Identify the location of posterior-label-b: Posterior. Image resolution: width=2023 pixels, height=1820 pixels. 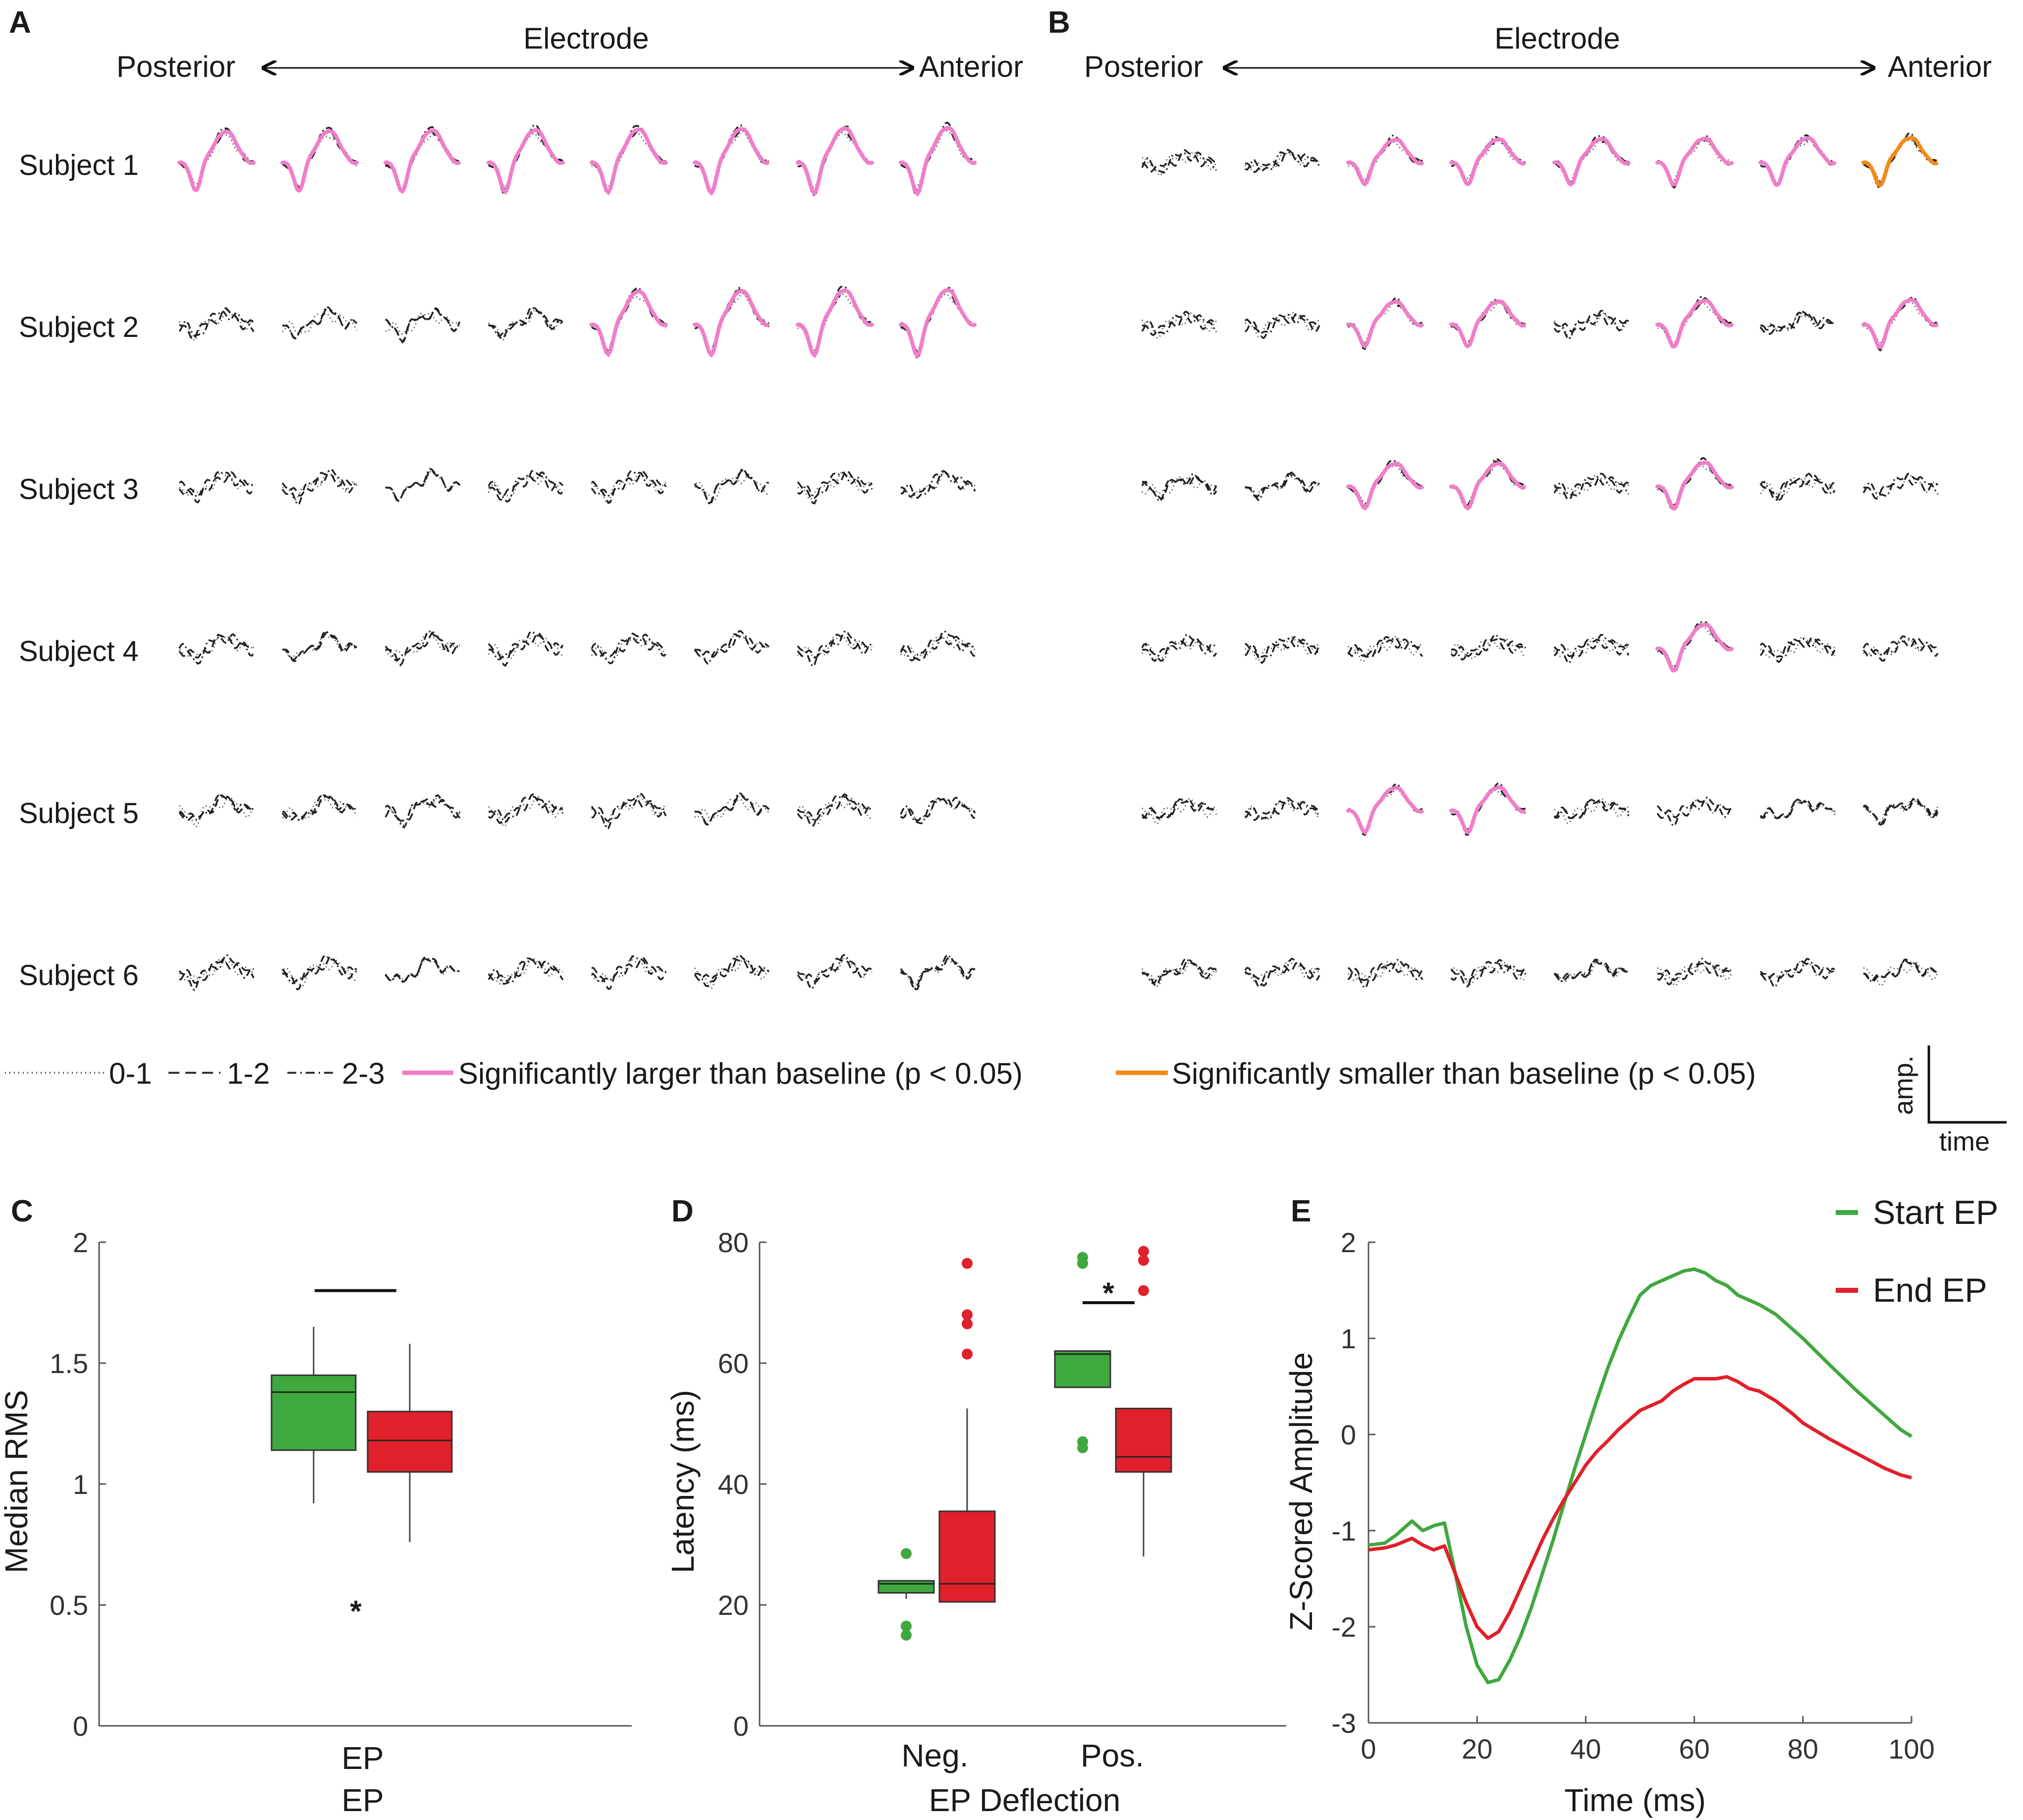
(1143, 66).